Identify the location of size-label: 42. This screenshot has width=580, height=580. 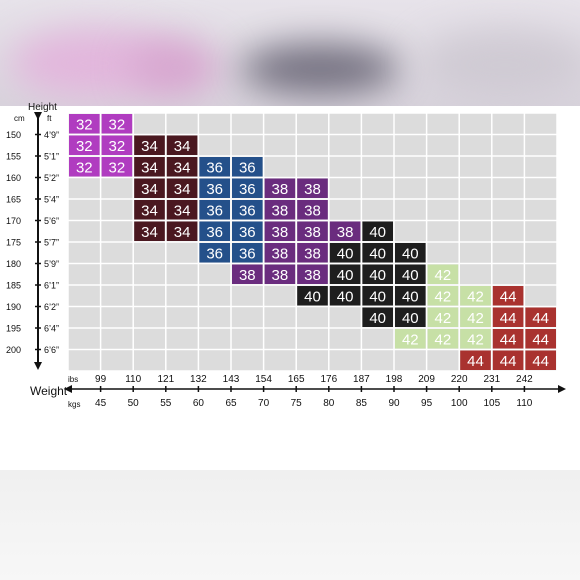
(475, 318).